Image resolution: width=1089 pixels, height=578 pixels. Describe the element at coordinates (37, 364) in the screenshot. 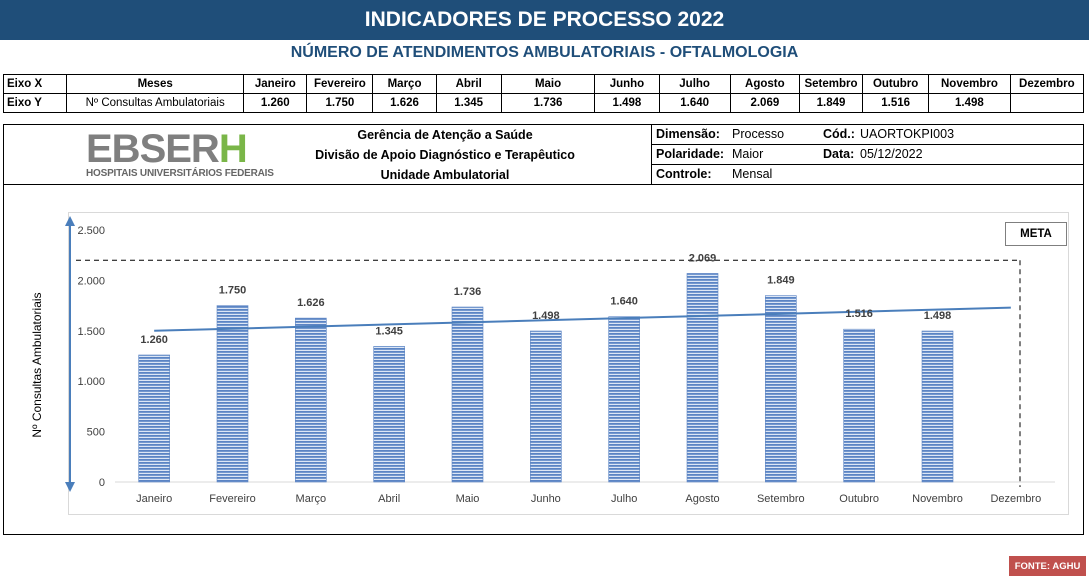

I see `y-axis-title: Nº Consultas Ambulatoriais` at that location.